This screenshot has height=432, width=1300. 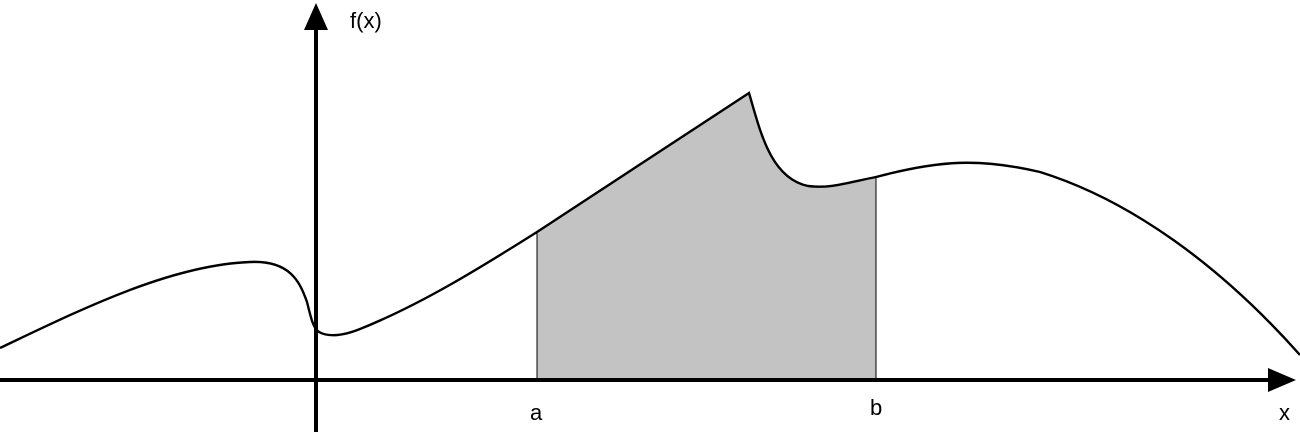 What do you see at coordinates (536, 412) in the screenshot?
I see `lower-bound-label: a` at bounding box center [536, 412].